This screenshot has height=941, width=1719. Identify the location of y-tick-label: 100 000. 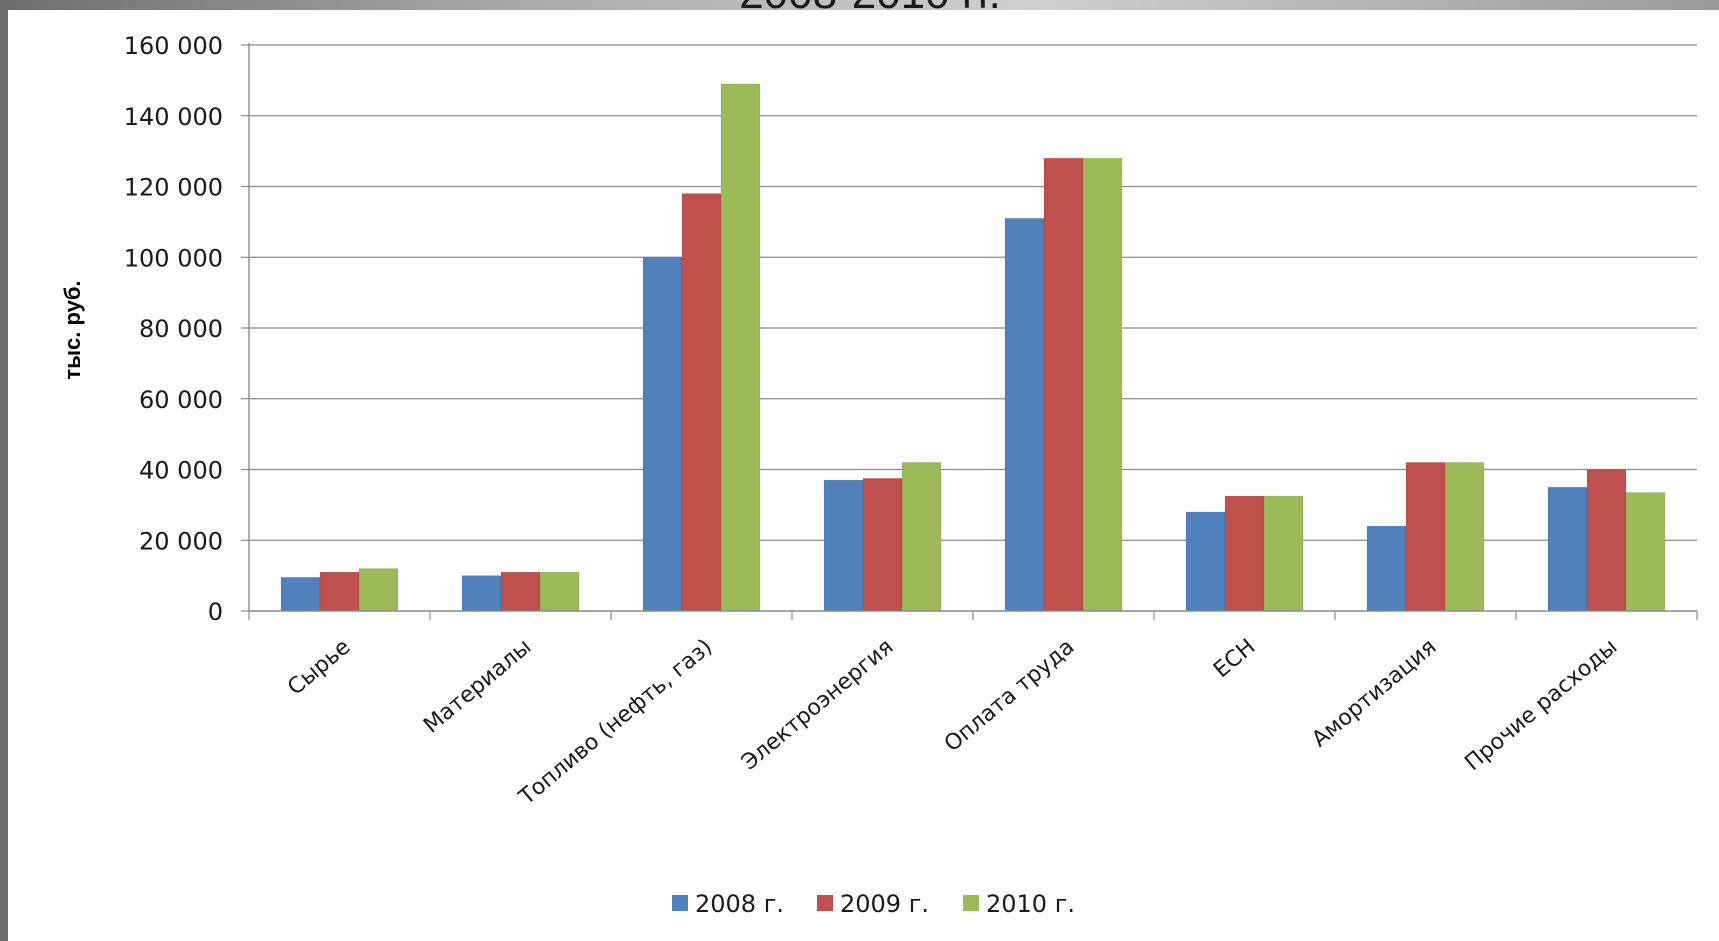
(173, 258).